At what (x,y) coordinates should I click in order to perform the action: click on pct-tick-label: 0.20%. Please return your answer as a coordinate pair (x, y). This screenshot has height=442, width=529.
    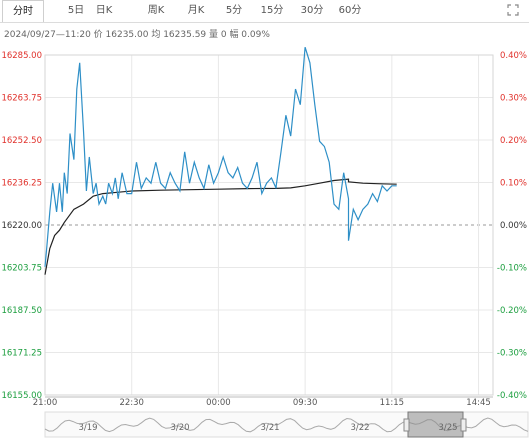
    Looking at the image, I should click on (513, 141).